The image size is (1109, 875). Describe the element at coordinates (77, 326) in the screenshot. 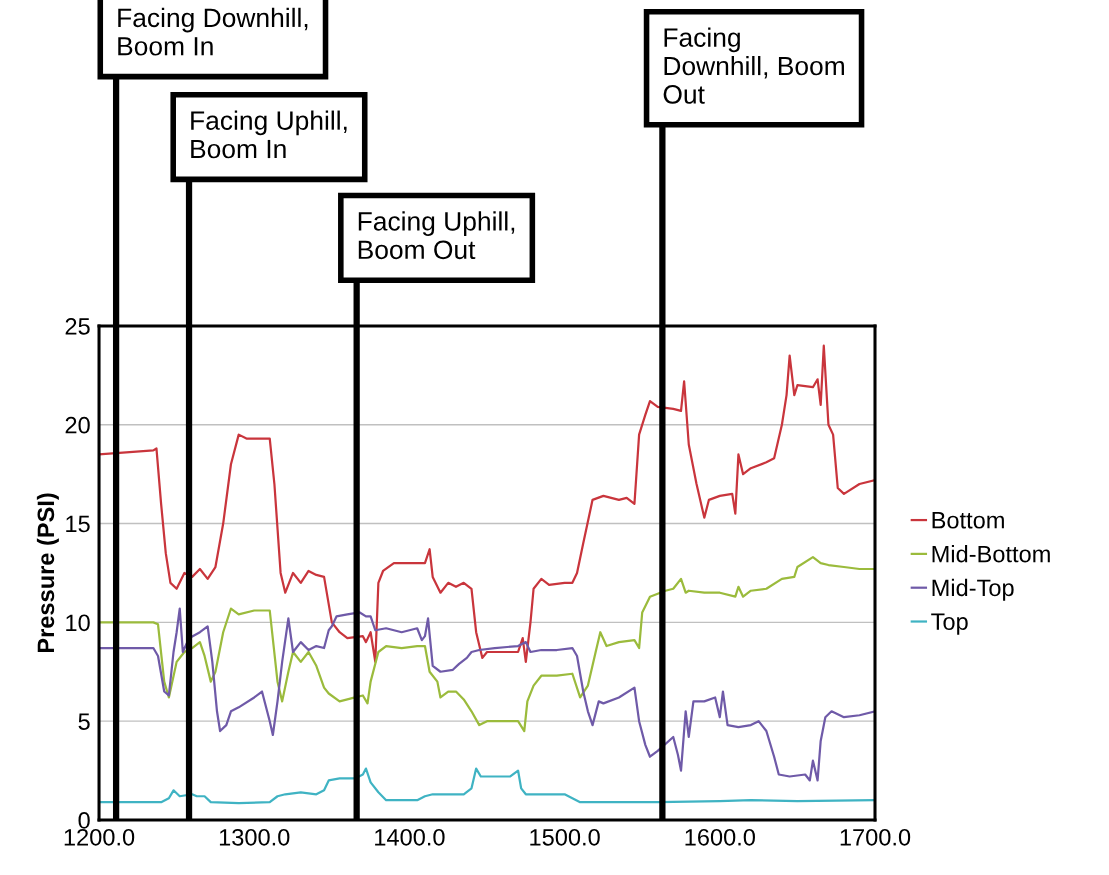

I see `y-tick-label: 25` at that location.